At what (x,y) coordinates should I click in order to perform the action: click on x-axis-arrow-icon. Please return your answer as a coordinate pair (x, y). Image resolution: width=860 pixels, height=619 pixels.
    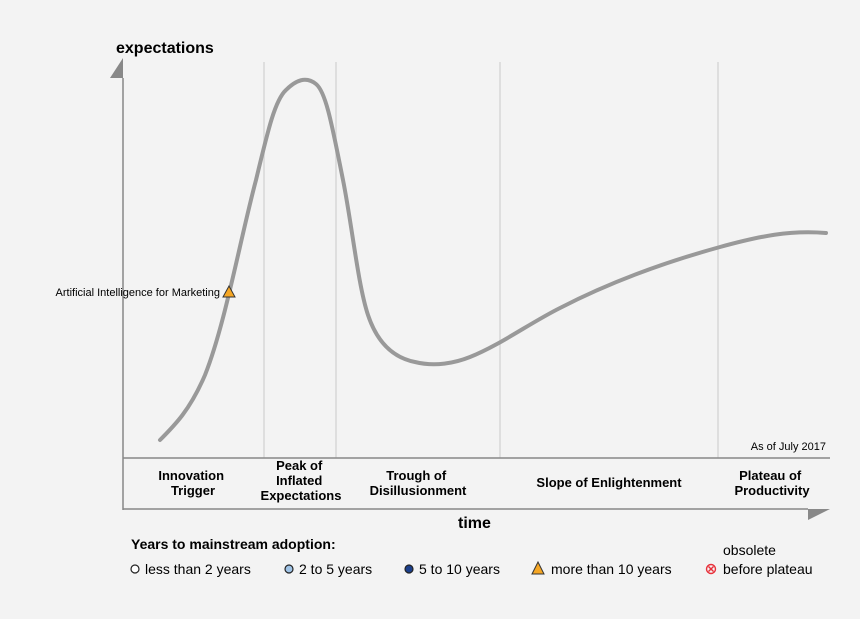
    Looking at the image, I should click on (819, 514).